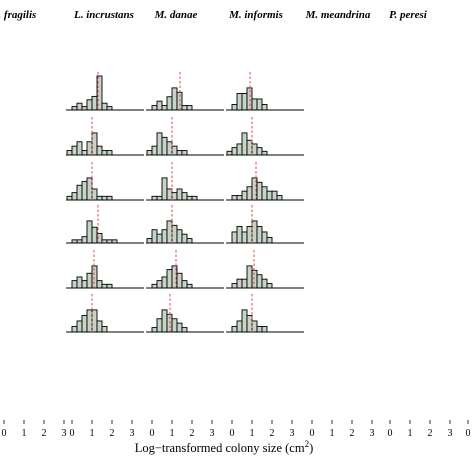 The width and height of the screenshot is (474, 474). What do you see at coordinates (338, 15) in the screenshot?
I see `column-title: M. meandrina` at bounding box center [338, 15].